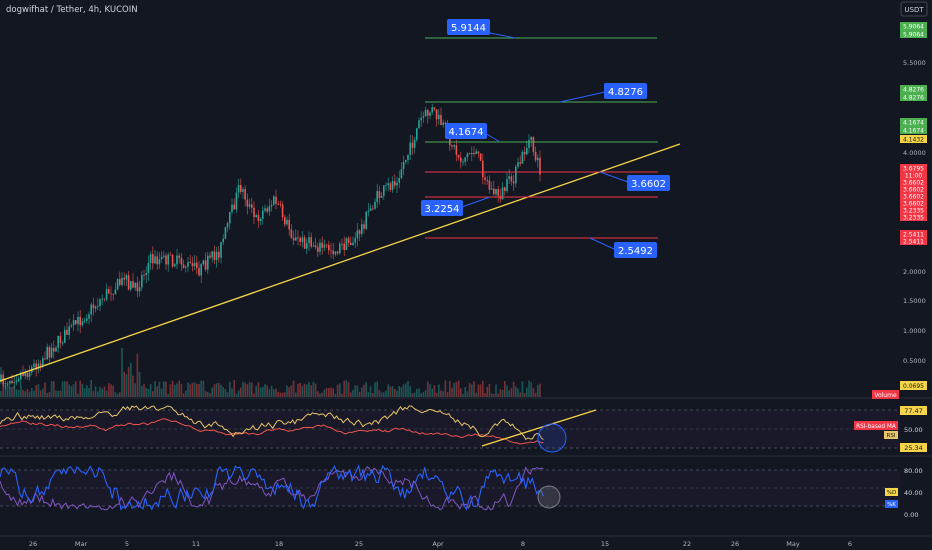 The width and height of the screenshot is (932, 550). What do you see at coordinates (648, 183) in the screenshot?
I see `callout-3-6602: 3.6602` at bounding box center [648, 183].